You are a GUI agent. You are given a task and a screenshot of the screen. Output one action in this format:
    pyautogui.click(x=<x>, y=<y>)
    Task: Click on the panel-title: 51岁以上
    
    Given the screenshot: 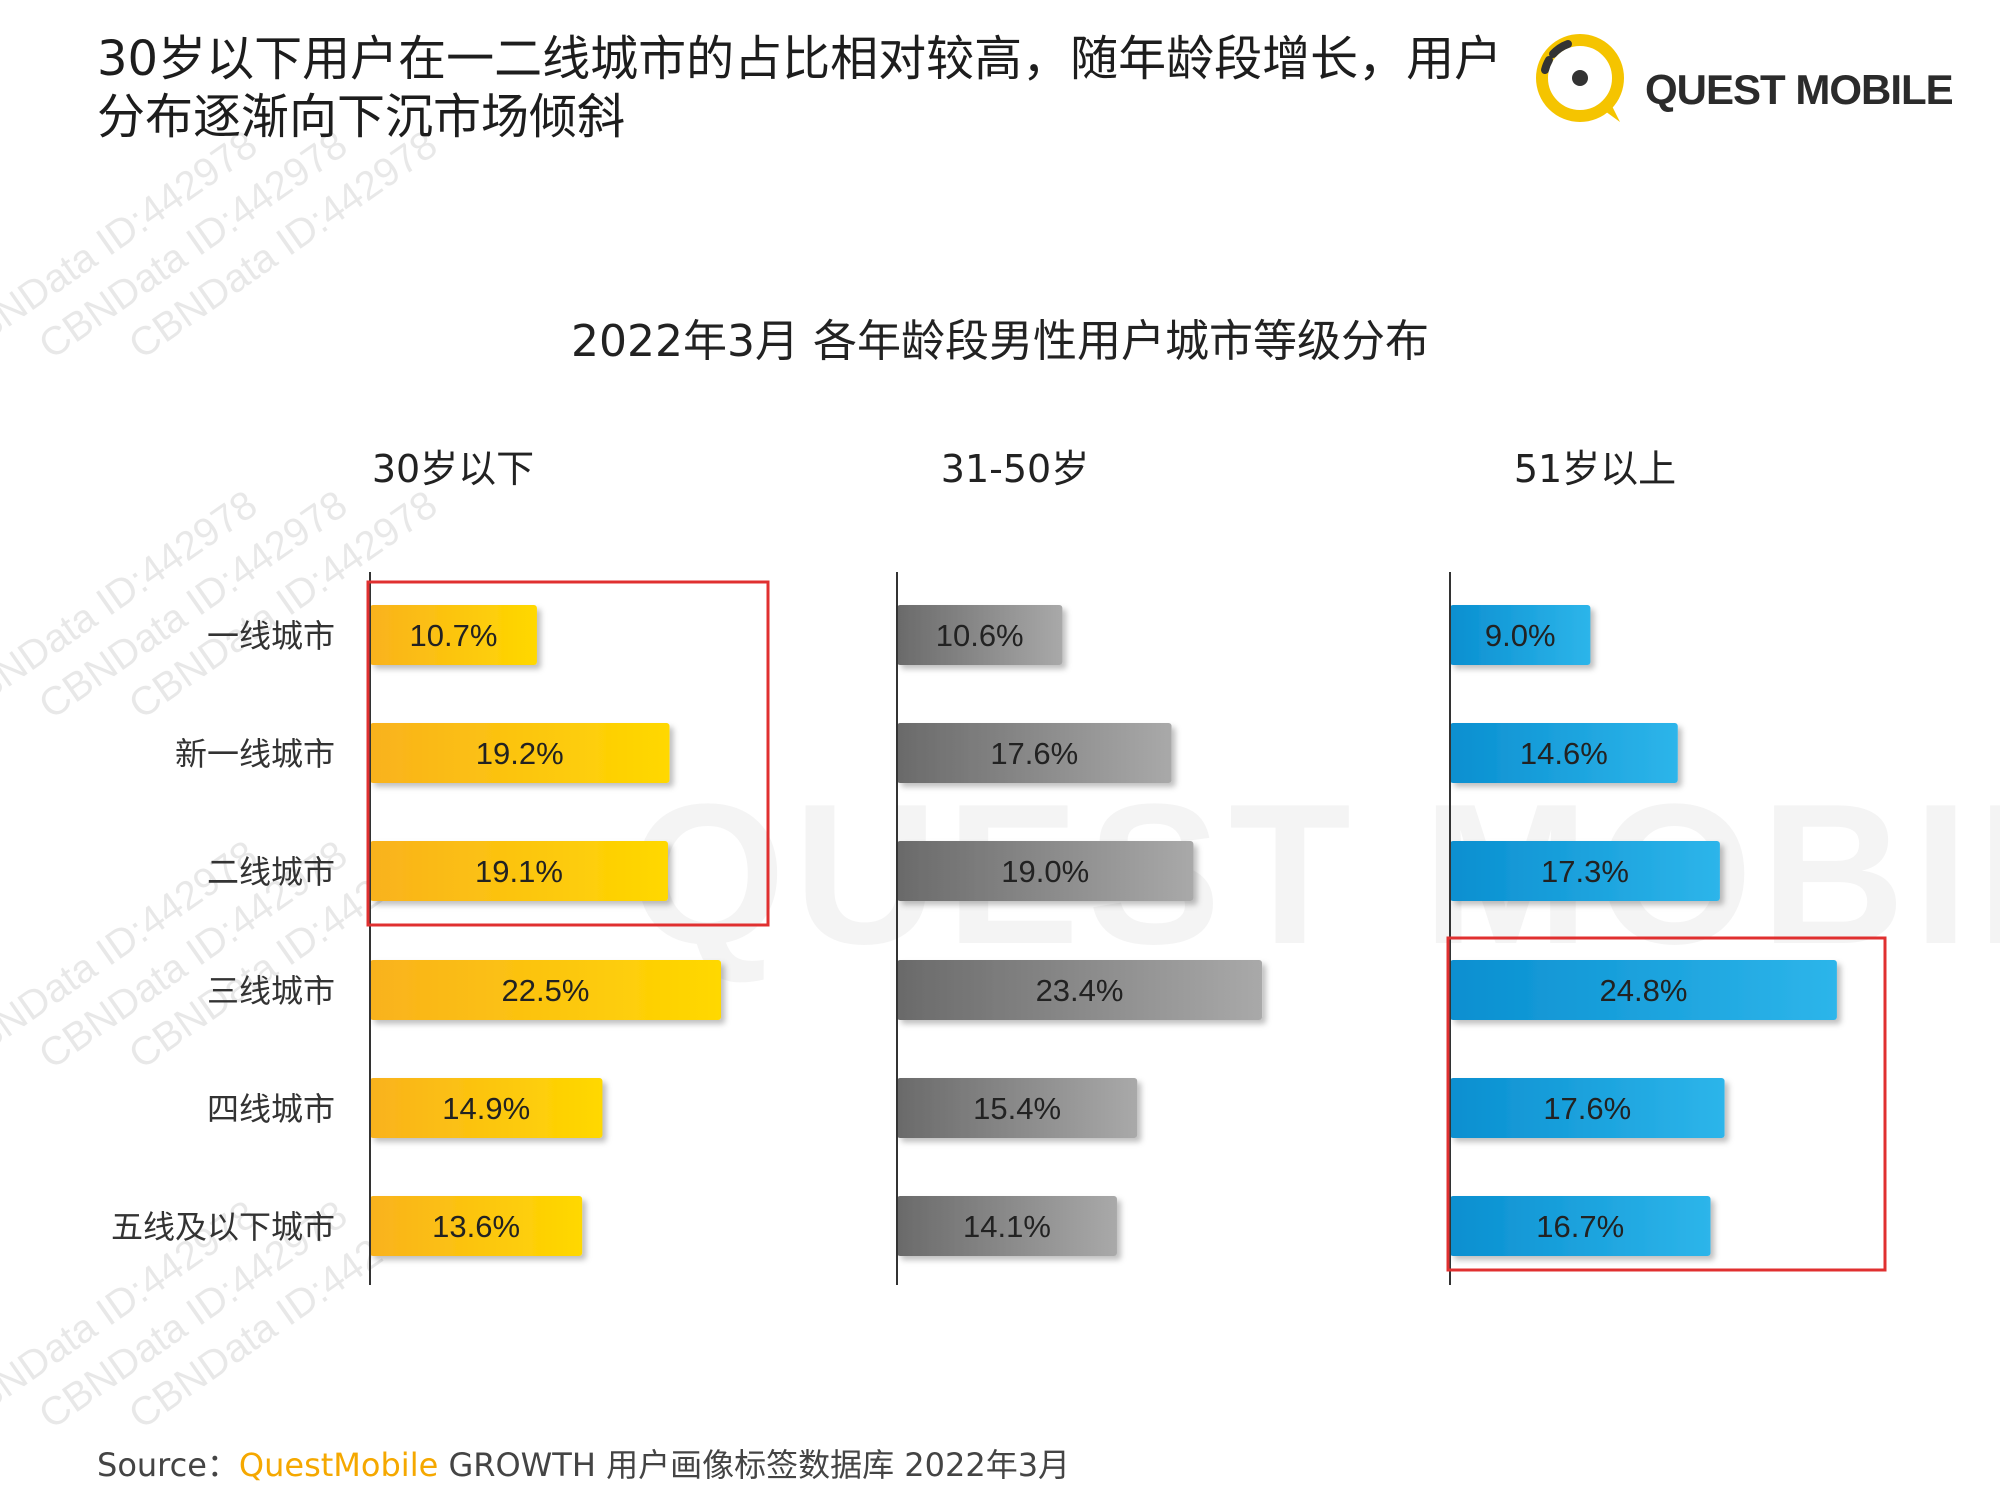 What is the action you would take?
    pyautogui.click(x=1595, y=469)
    